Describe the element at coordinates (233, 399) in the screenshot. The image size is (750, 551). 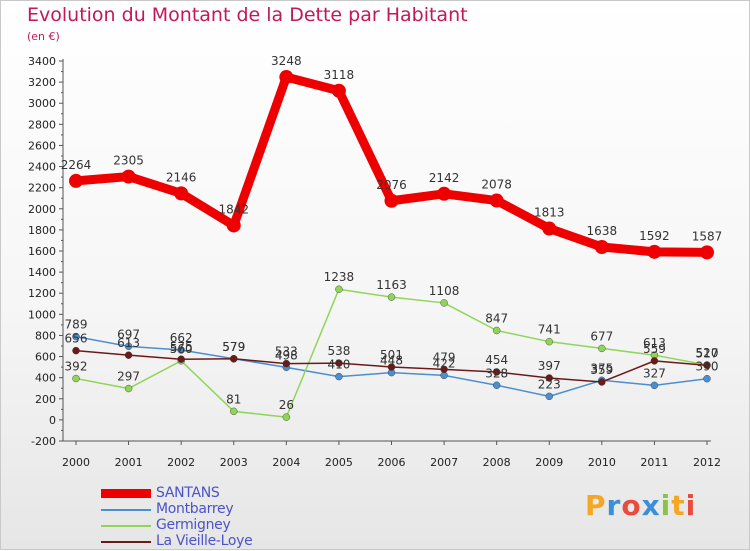
I see `data-label-germigney: 81` at that location.